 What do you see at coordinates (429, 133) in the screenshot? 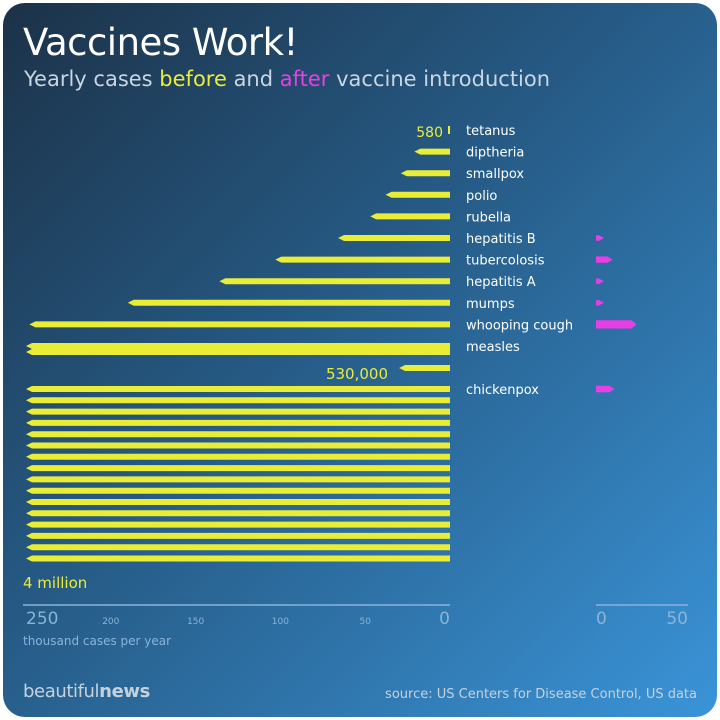
I see `annotation-tetanus: 580` at bounding box center [429, 133].